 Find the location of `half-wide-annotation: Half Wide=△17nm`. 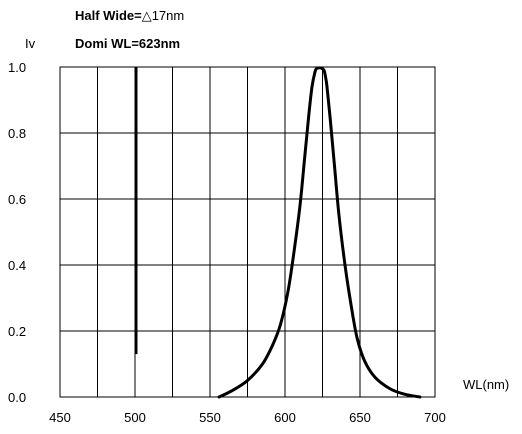

half-wide-annotation: Half Wide=△17nm is located at coordinates (129, 15).